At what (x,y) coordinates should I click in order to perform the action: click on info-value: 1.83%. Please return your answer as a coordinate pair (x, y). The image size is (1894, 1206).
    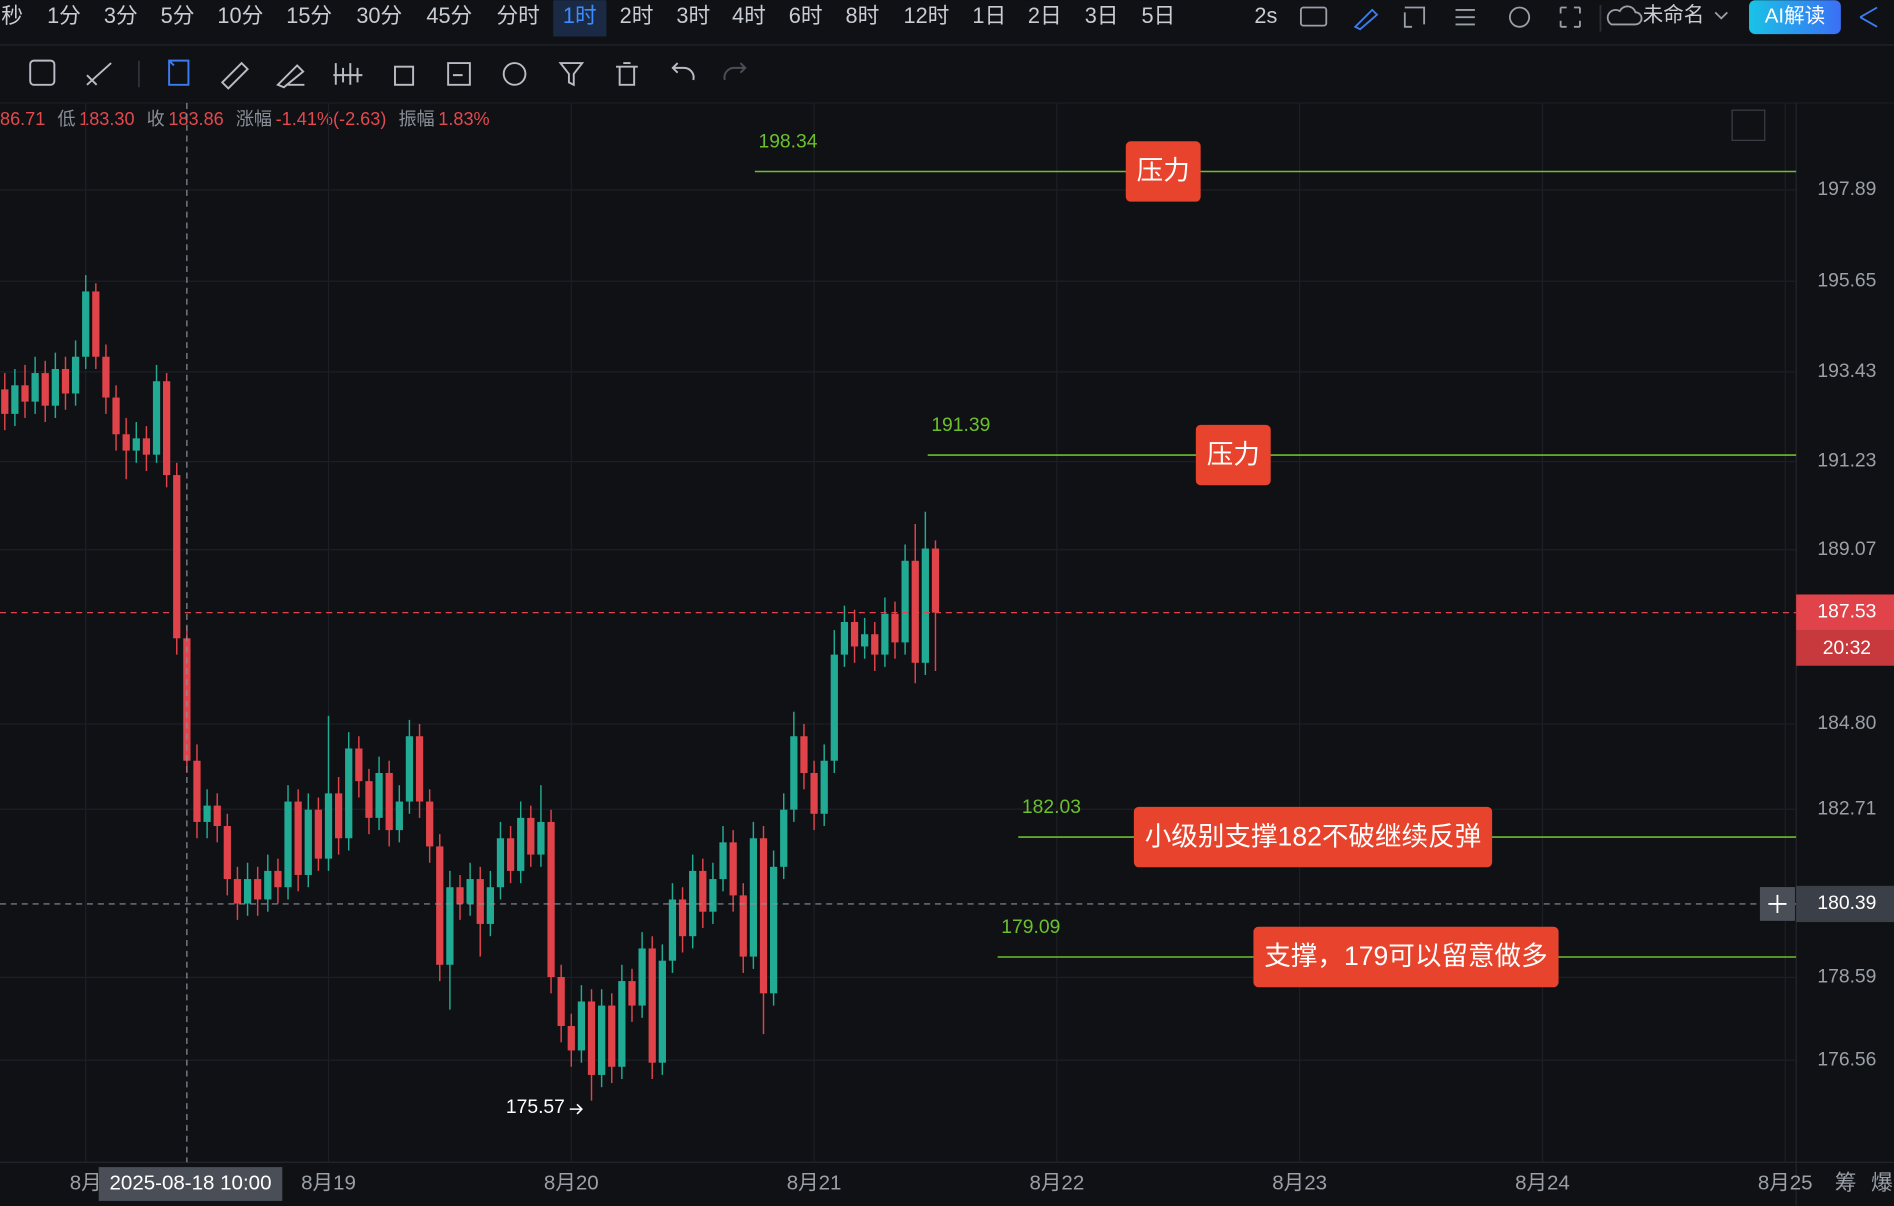
    Looking at the image, I should click on (463, 119).